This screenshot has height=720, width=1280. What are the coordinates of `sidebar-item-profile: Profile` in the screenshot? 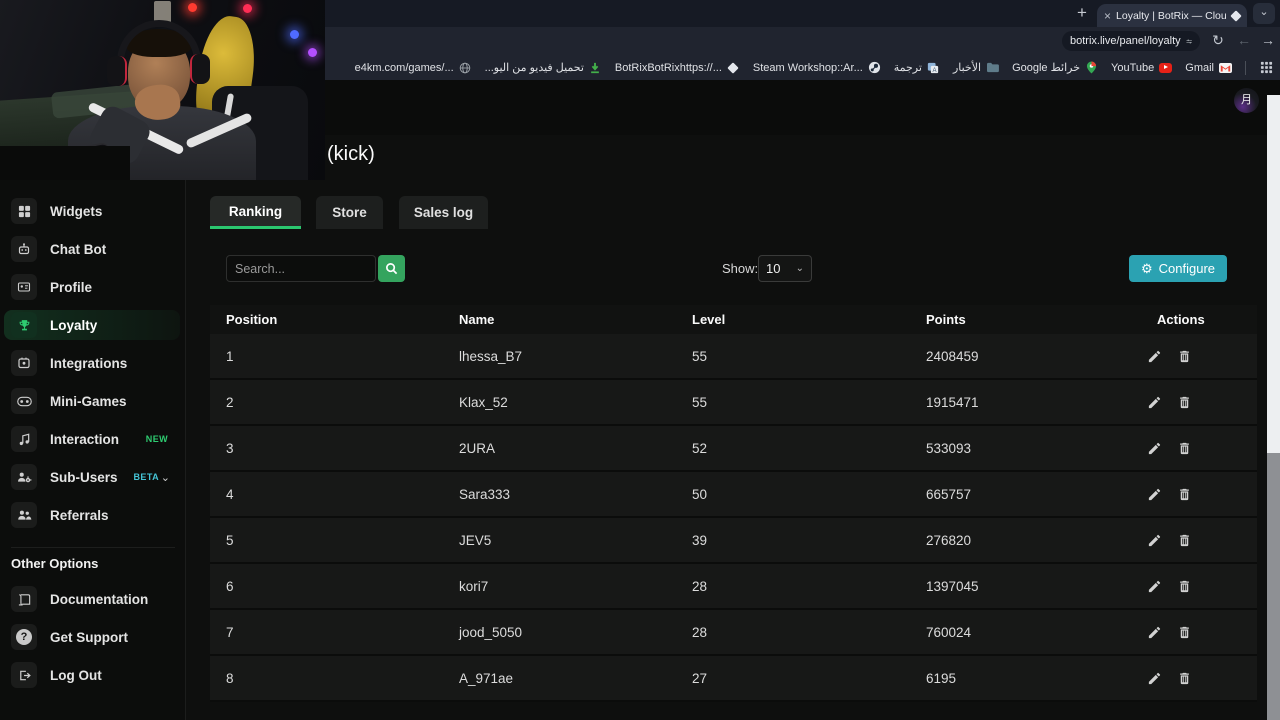 It's located at (92, 287).